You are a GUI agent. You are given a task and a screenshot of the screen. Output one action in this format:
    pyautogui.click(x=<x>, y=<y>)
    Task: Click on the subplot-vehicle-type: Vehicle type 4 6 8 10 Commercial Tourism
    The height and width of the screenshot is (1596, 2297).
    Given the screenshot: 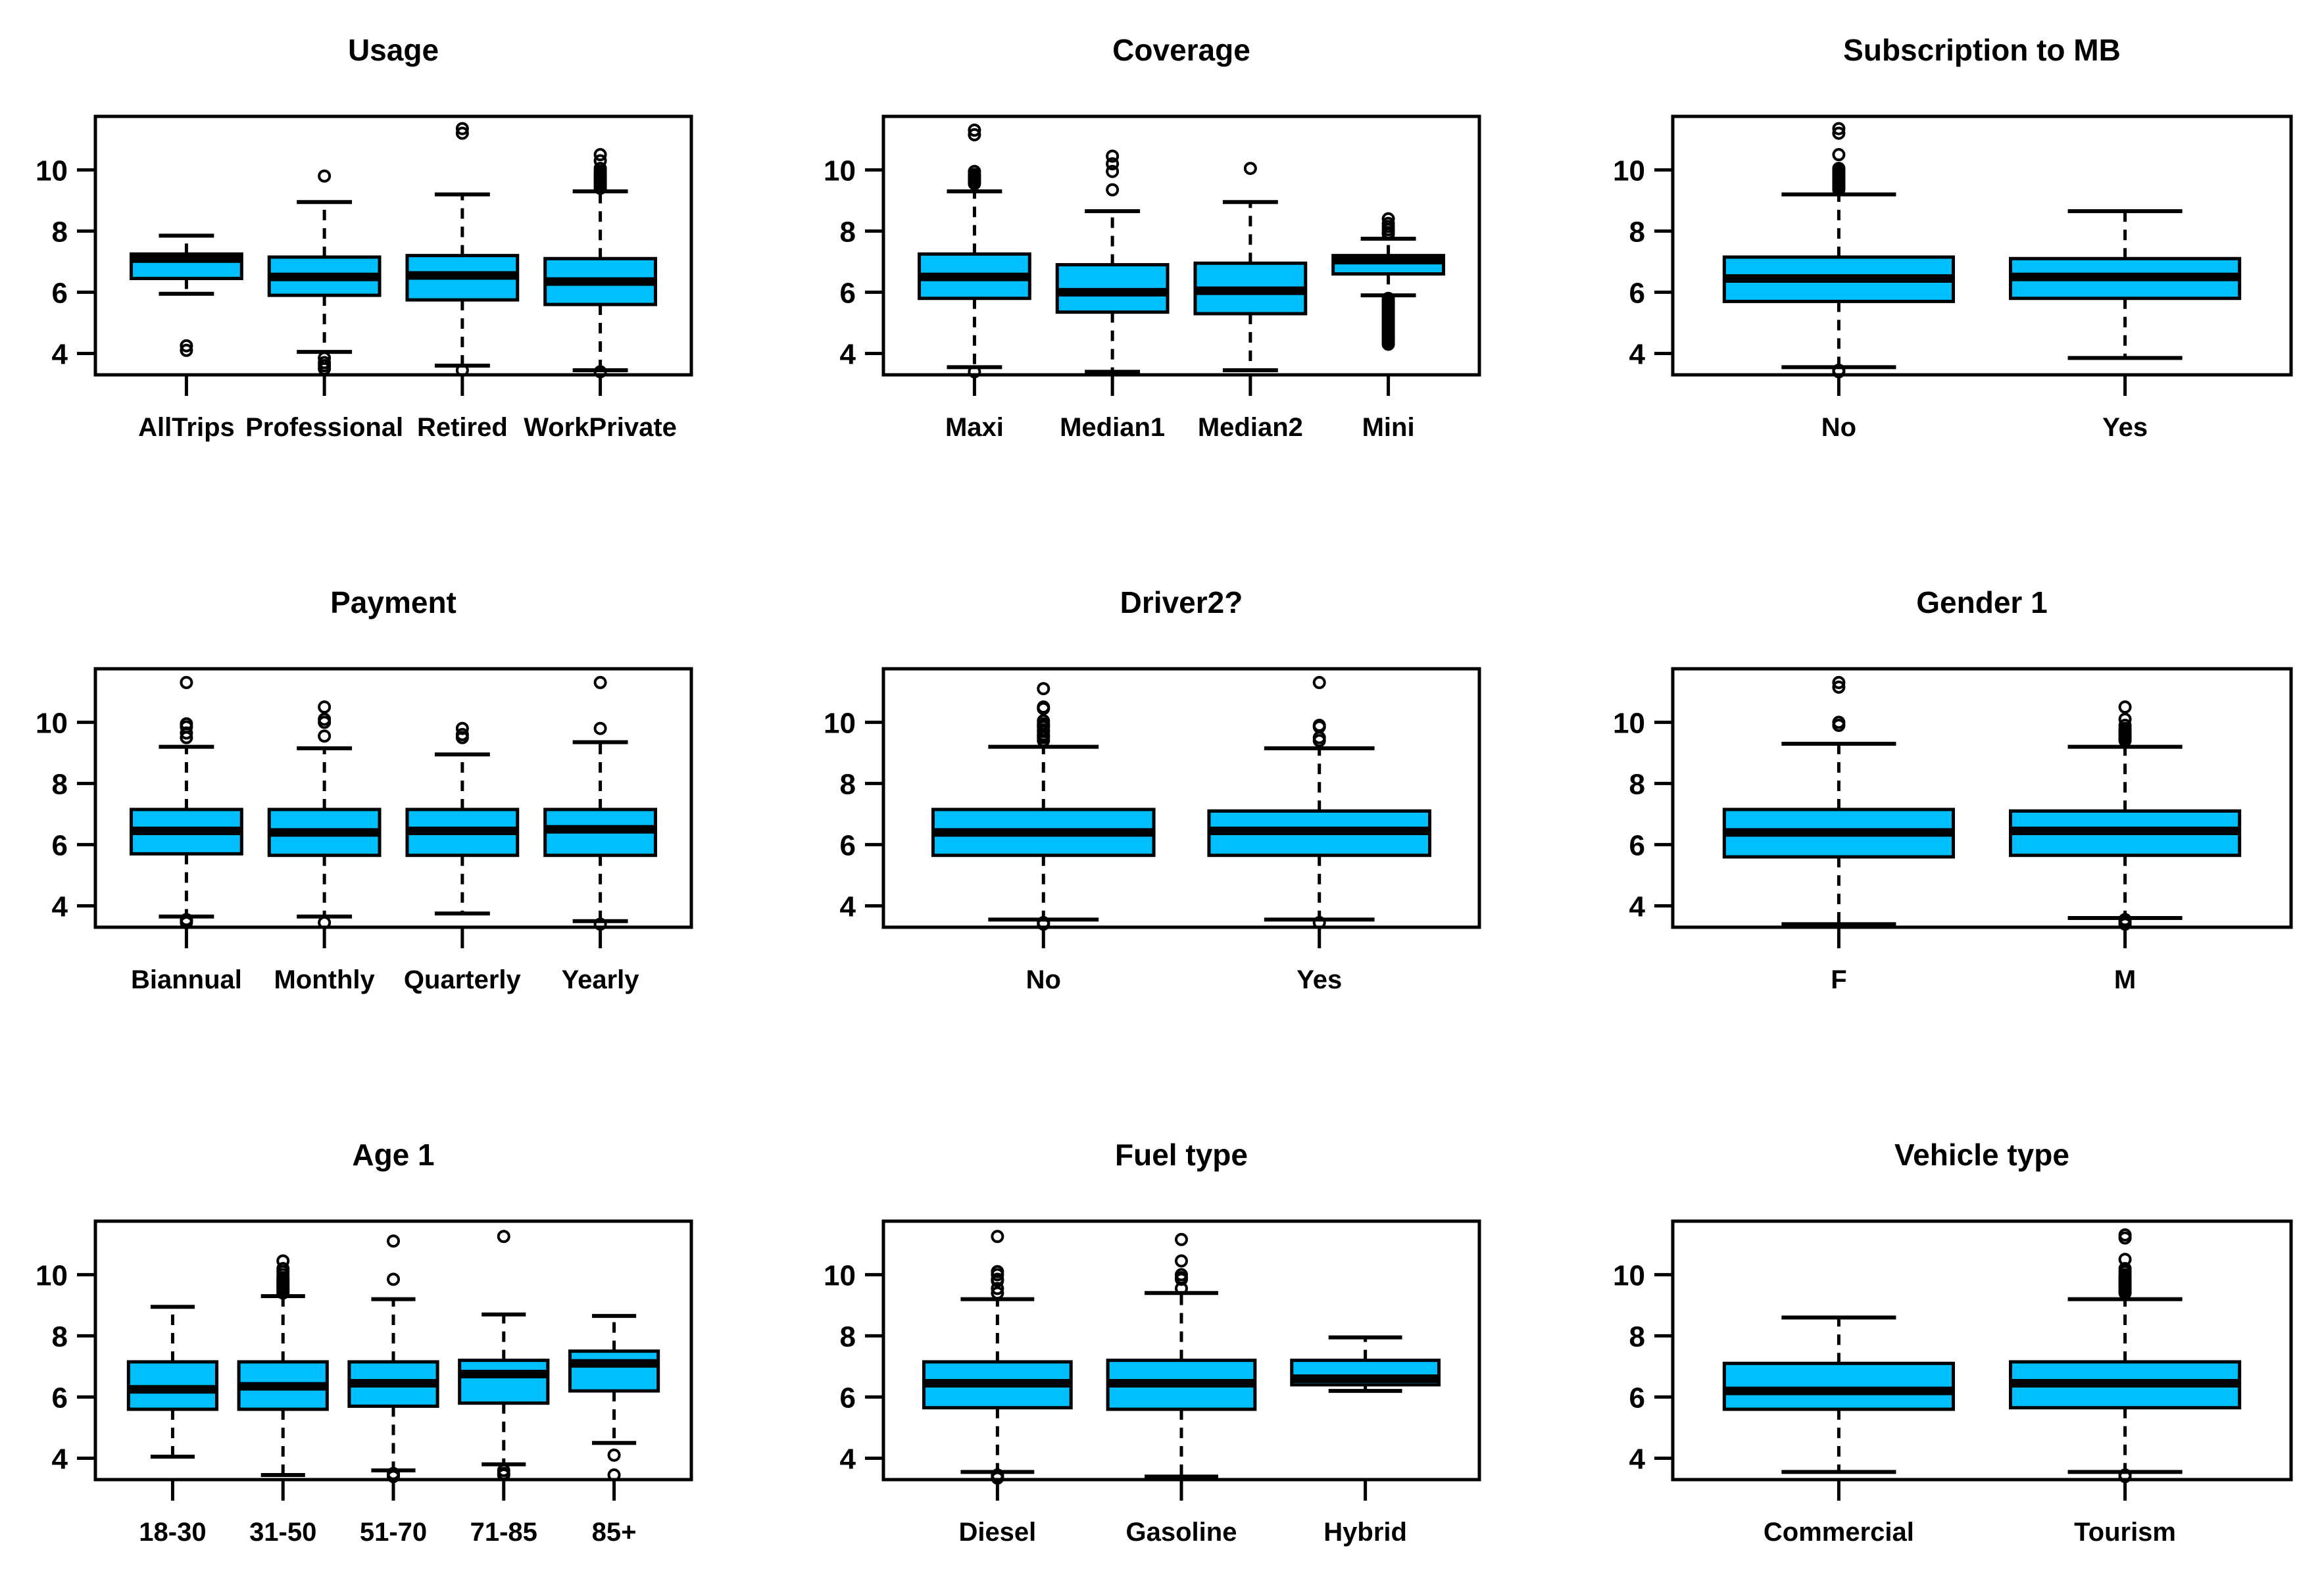 What is the action you would take?
    pyautogui.click(x=1953, y=1342)
    